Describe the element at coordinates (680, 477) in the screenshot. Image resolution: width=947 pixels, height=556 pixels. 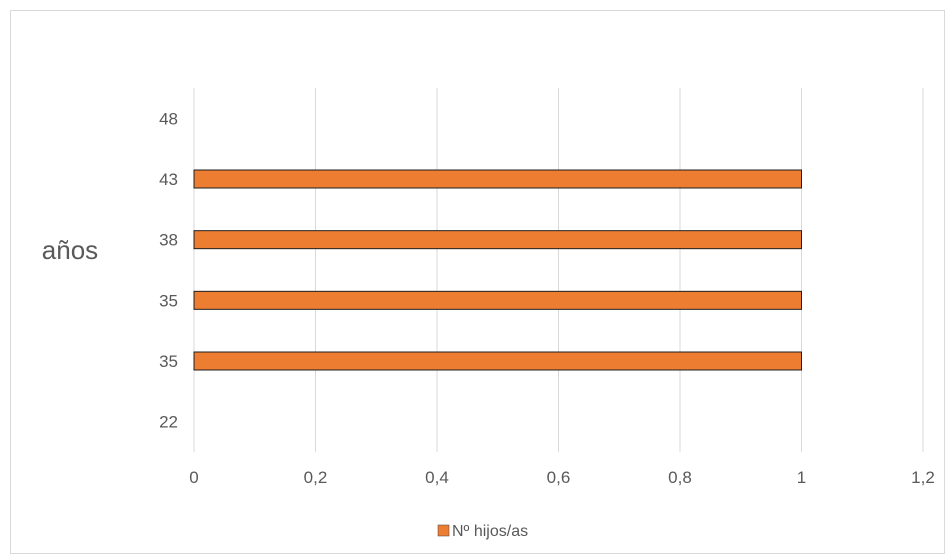
I see `x-tick-label: 0,8` at that location.